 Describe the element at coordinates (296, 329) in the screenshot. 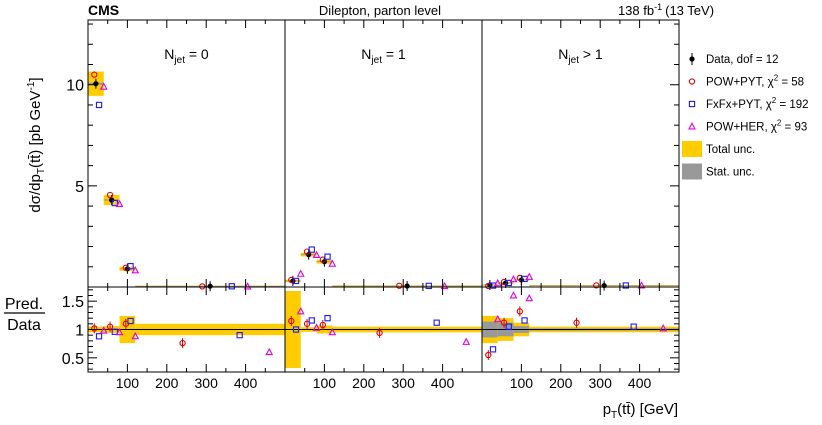

I see `fxfx-point-ratio-p1-b0` at that location.